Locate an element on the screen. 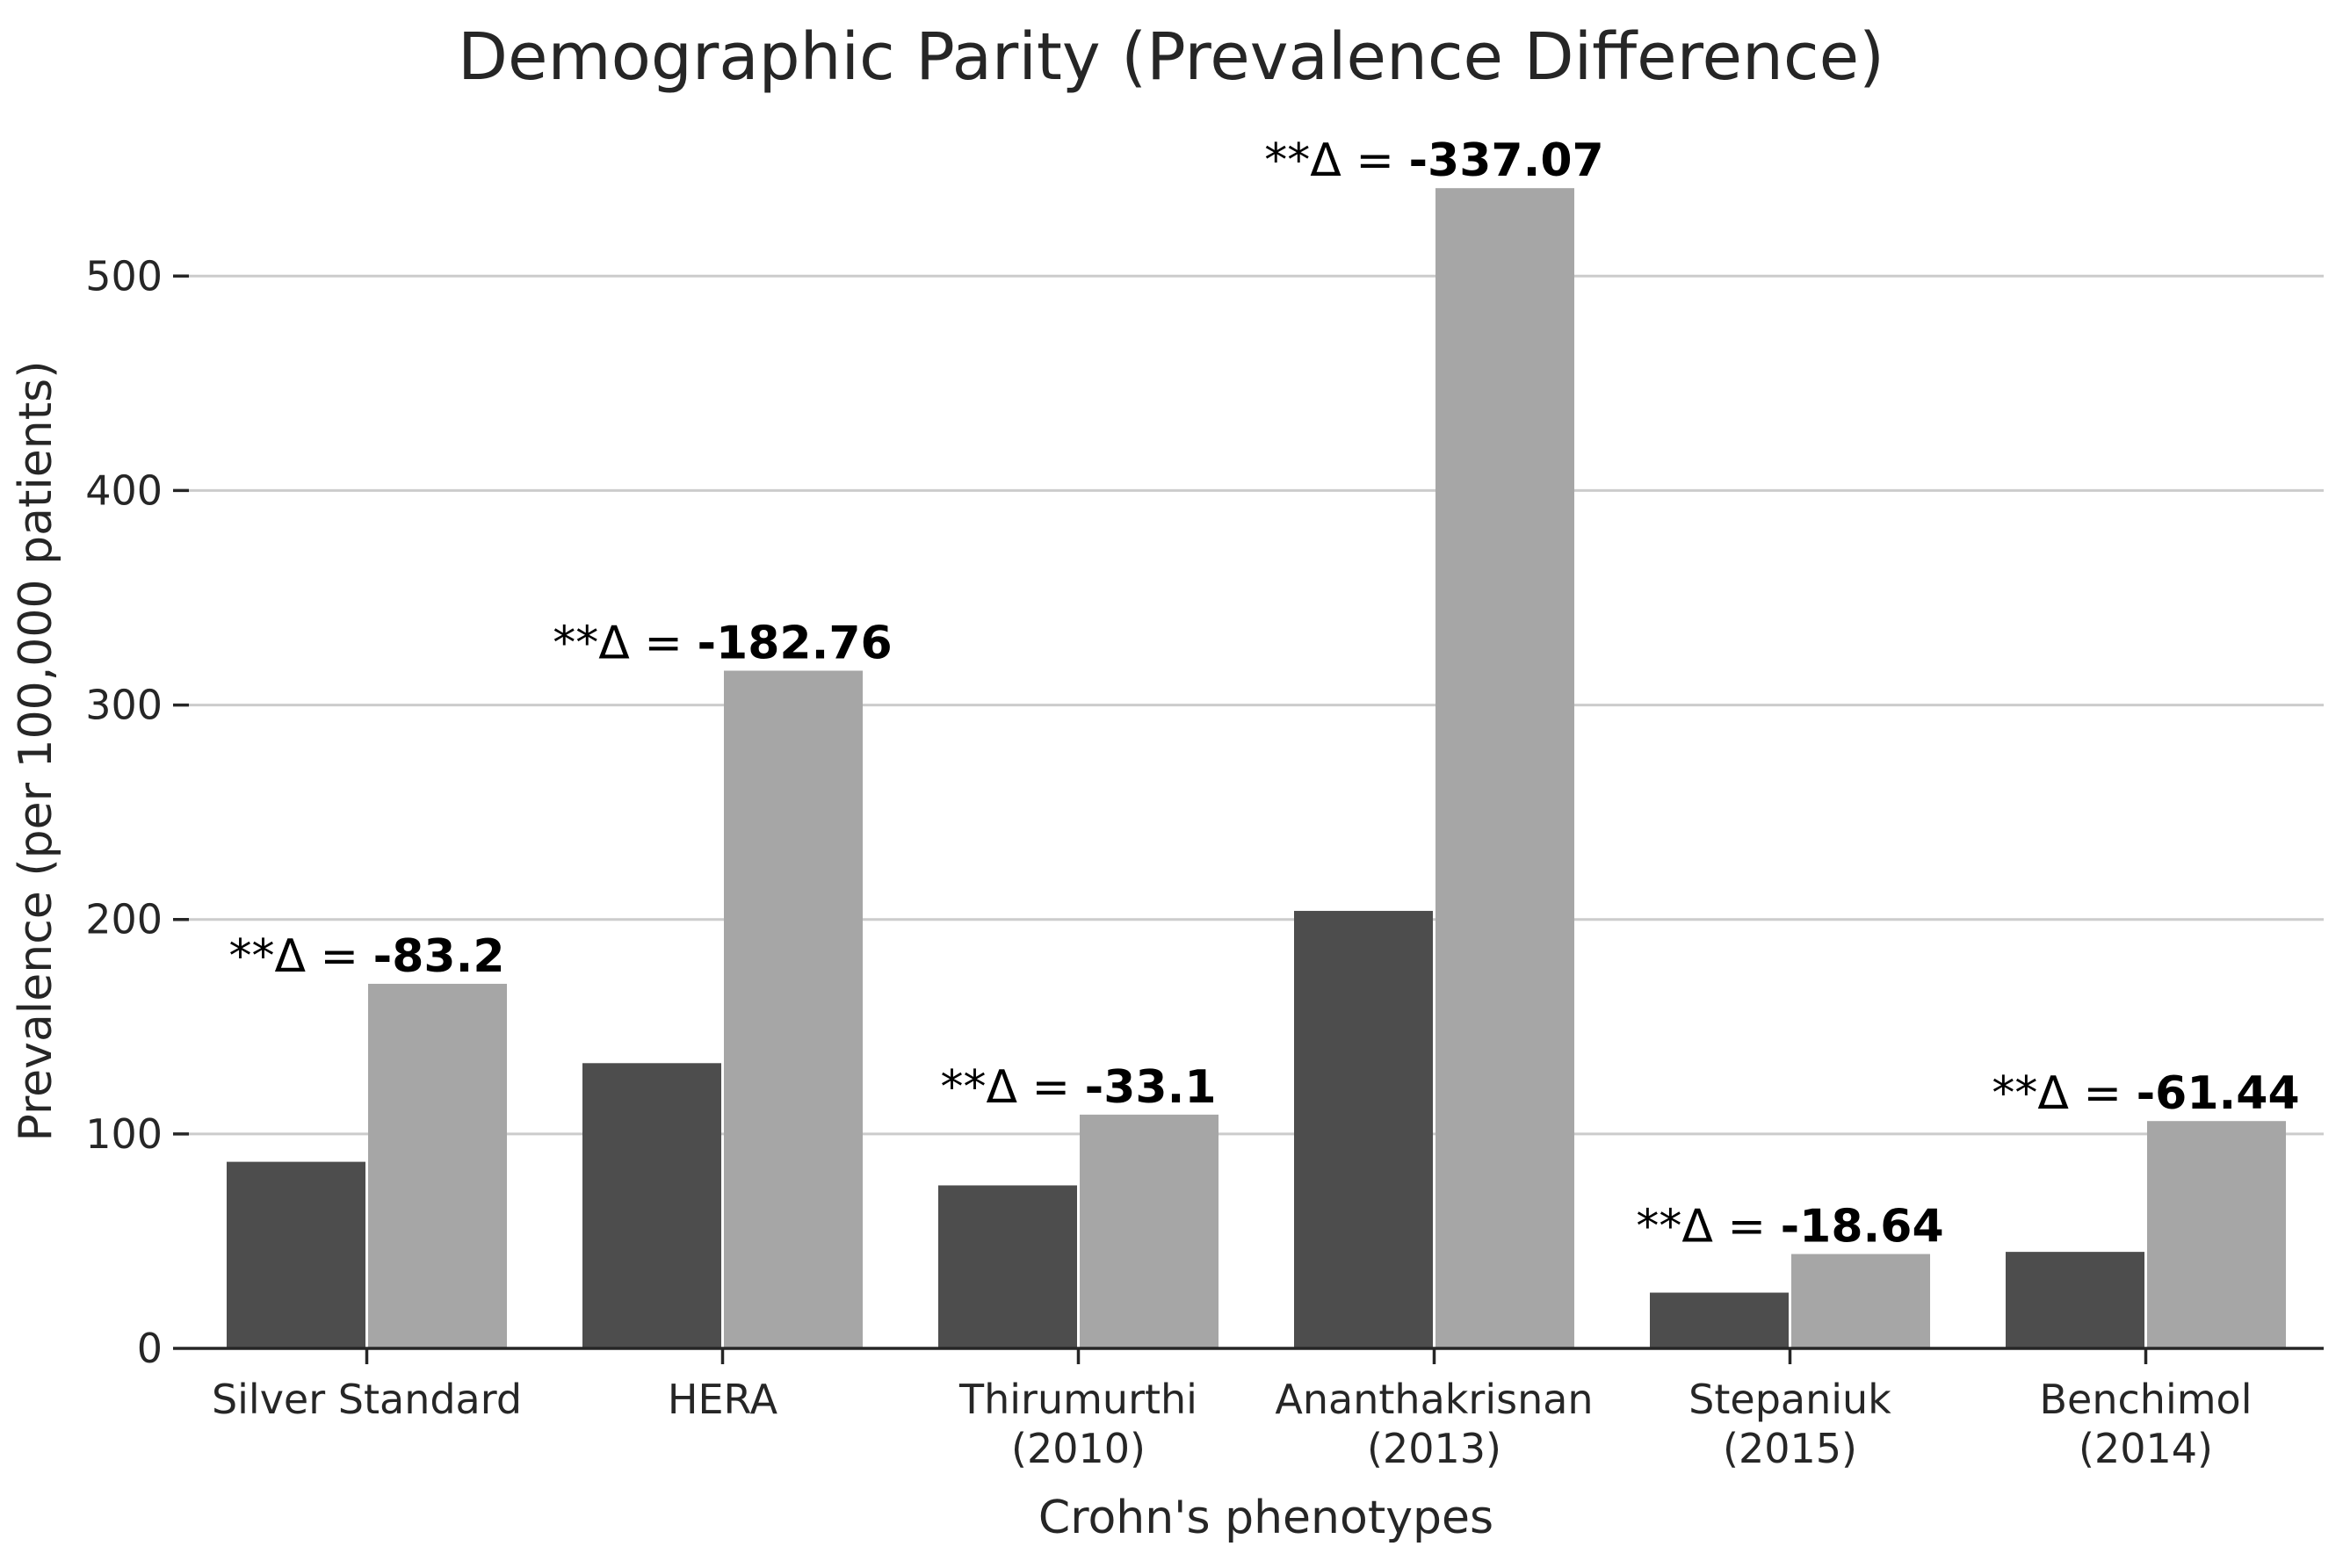  y-tick-label: 100 is located at coordinates (124, 1134).